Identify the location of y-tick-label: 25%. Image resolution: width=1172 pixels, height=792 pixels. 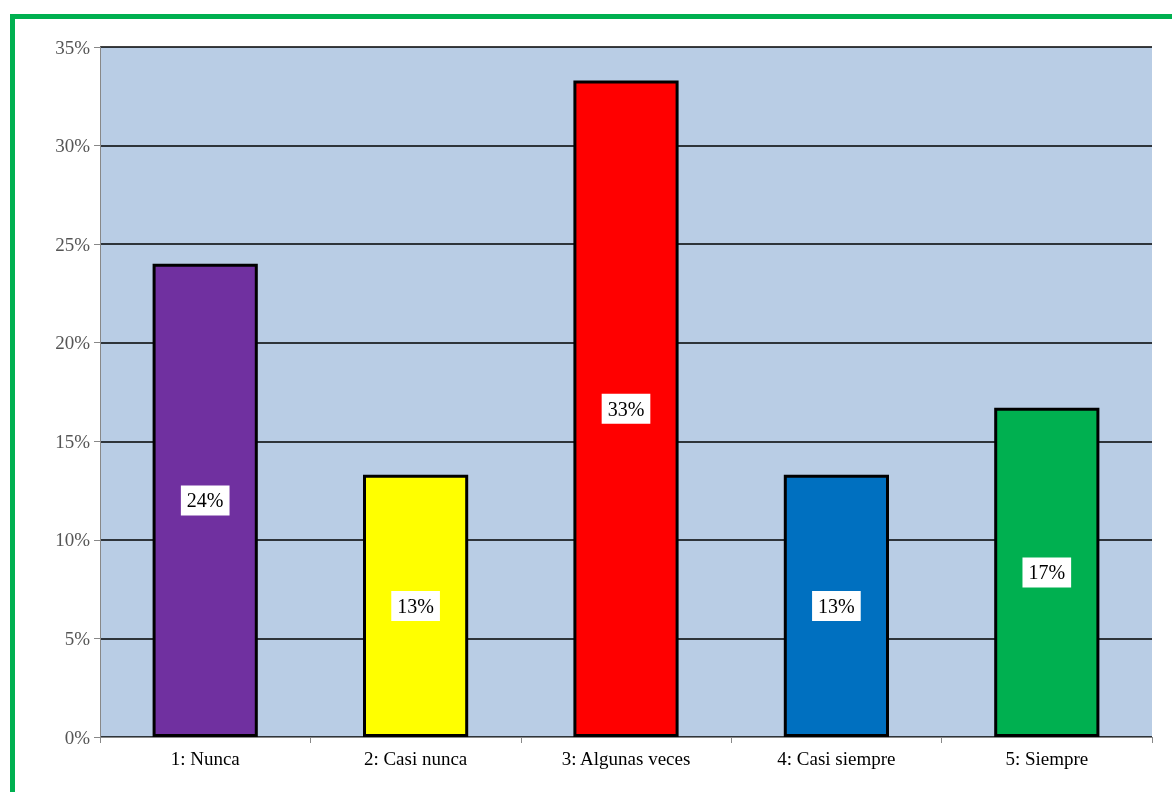
(73, 244).